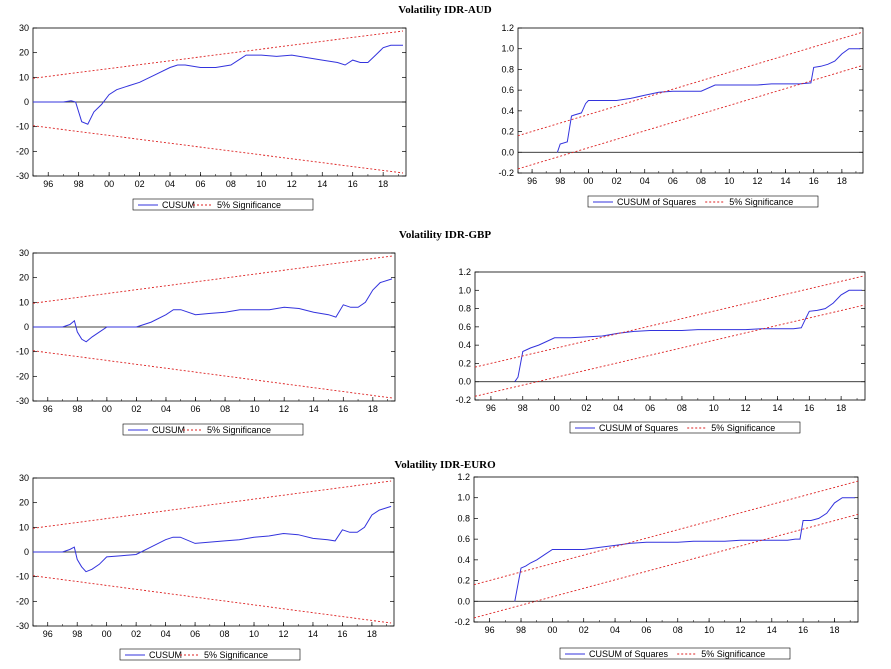 The width and height of the screenshot is (891, 669). I want to click on y-tick-label: 0.4, so click(463, 560).